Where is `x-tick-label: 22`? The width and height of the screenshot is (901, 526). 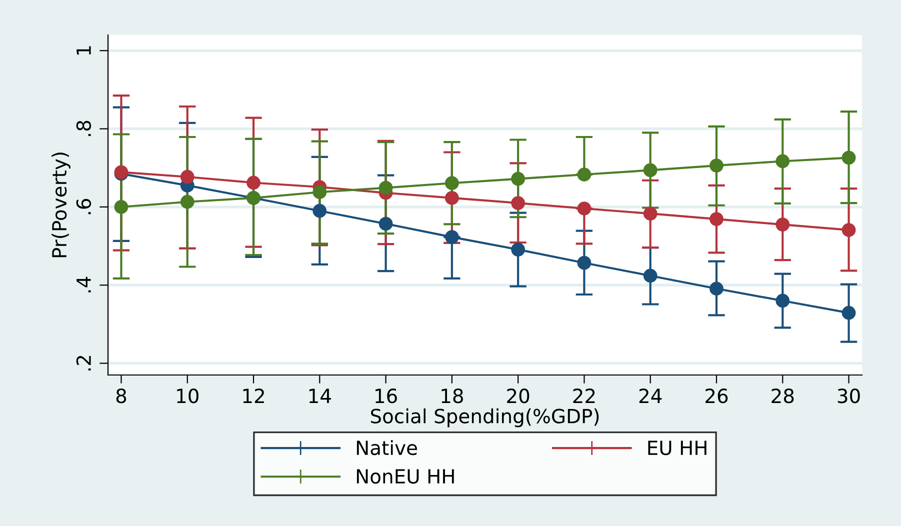
x-tick-label: 22 is located at coordinates (584, 395).